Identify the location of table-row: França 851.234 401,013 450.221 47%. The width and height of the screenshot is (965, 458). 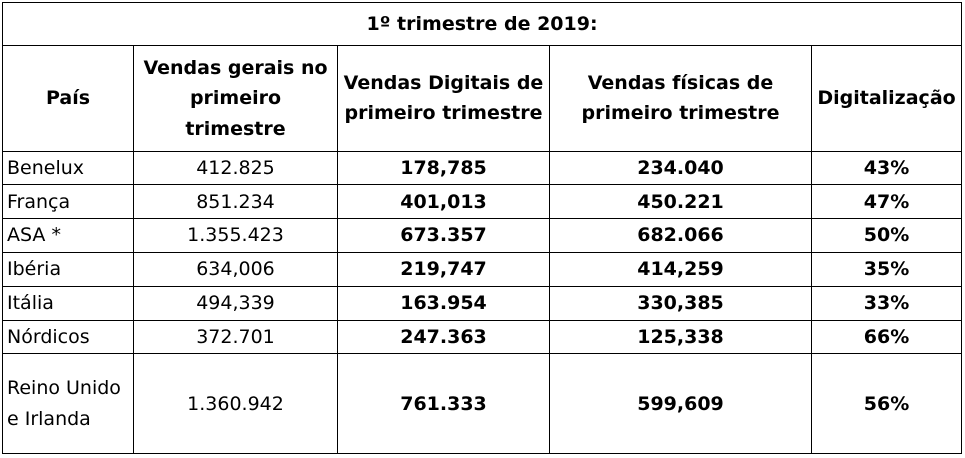
(482, 202).